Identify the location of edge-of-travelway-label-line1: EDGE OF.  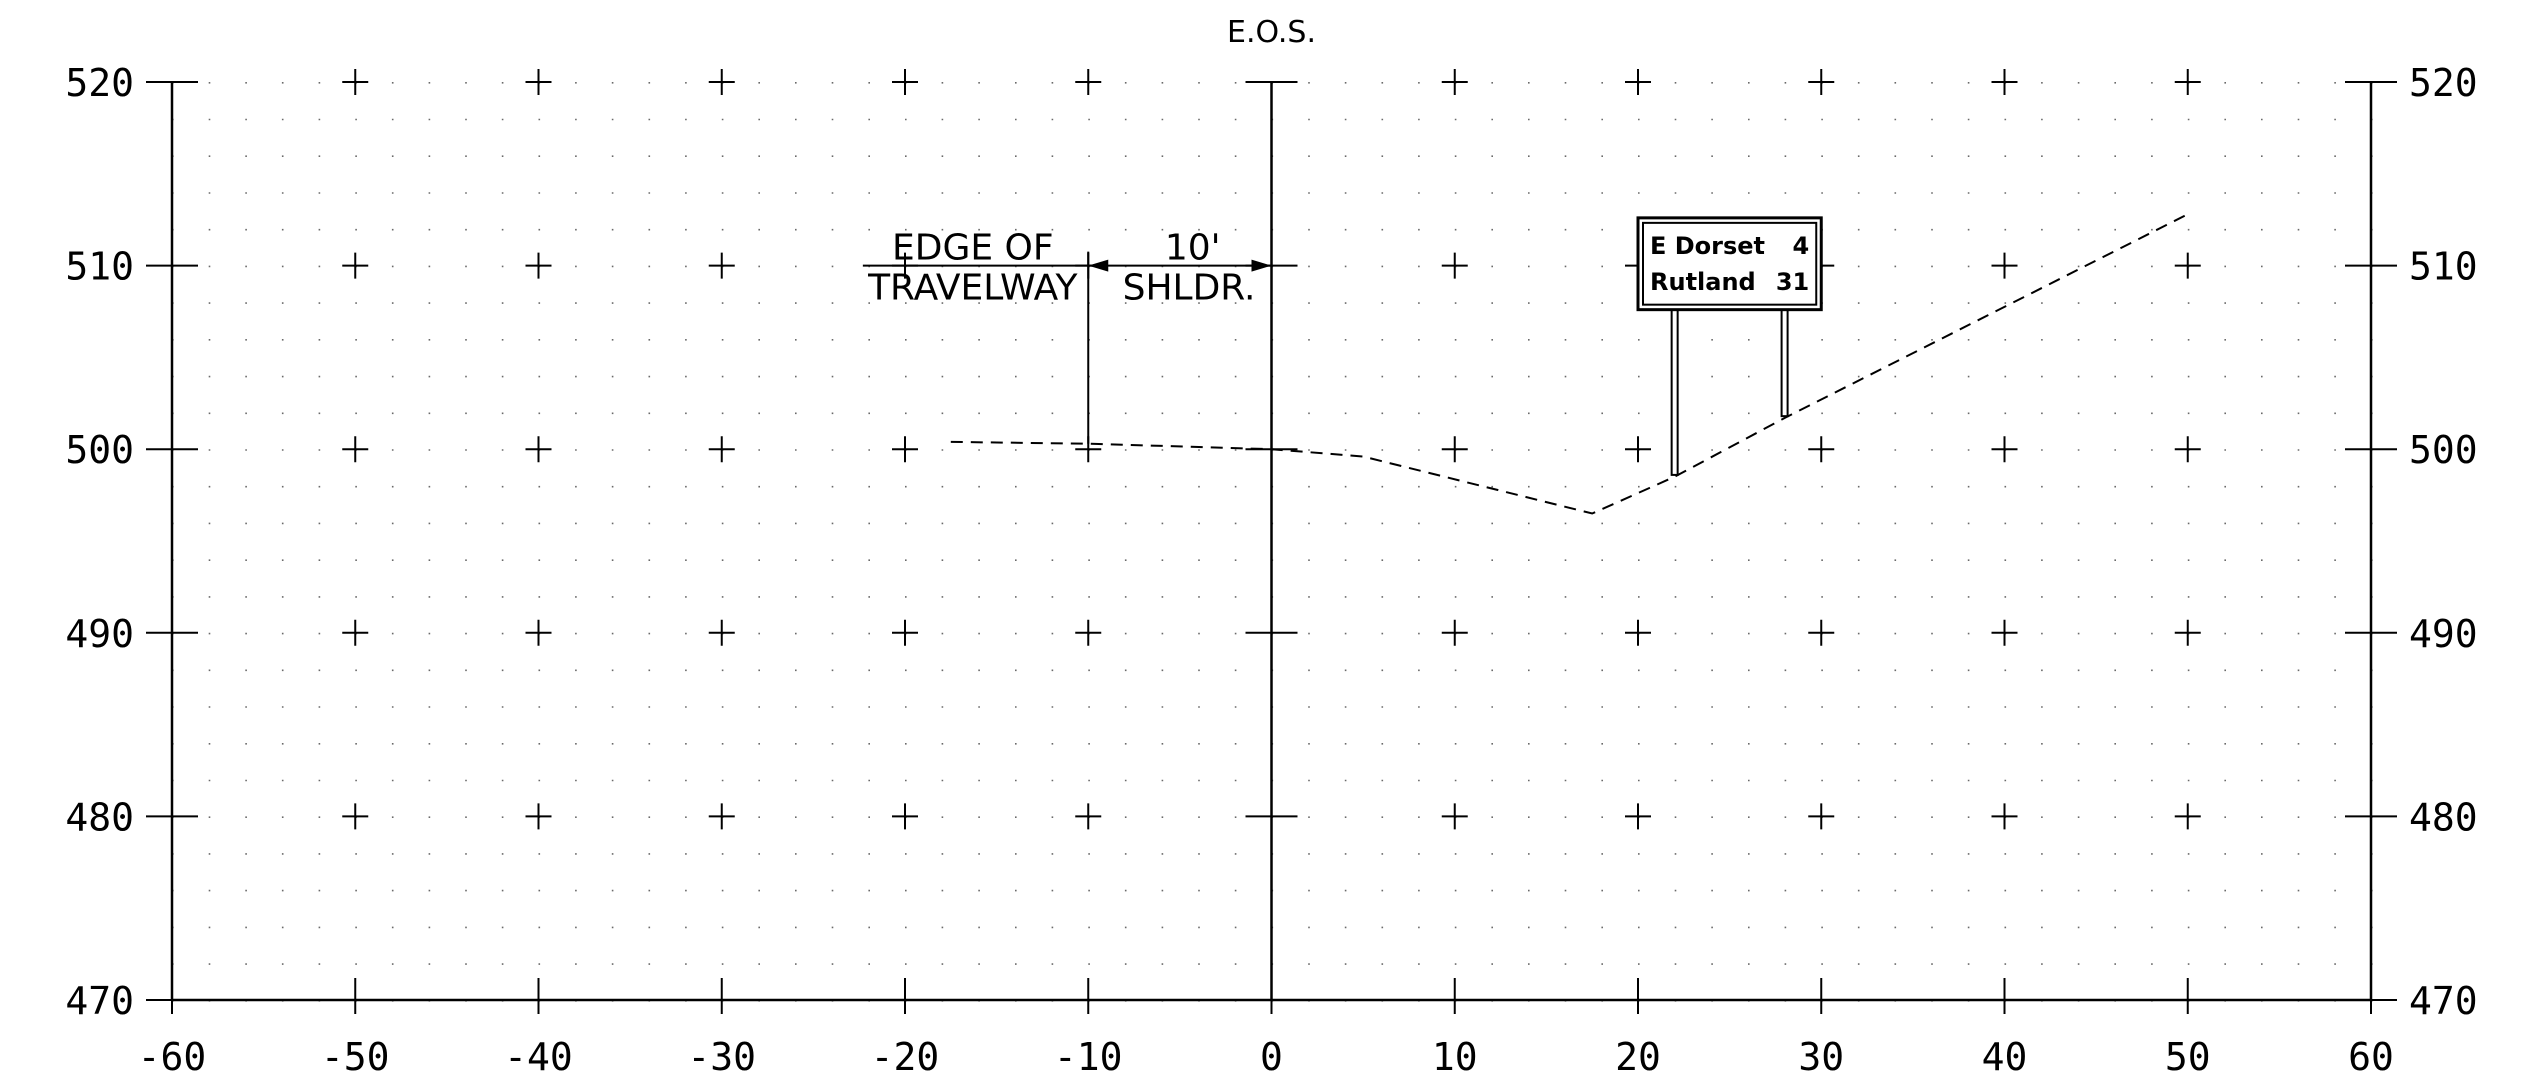
(973, 248).